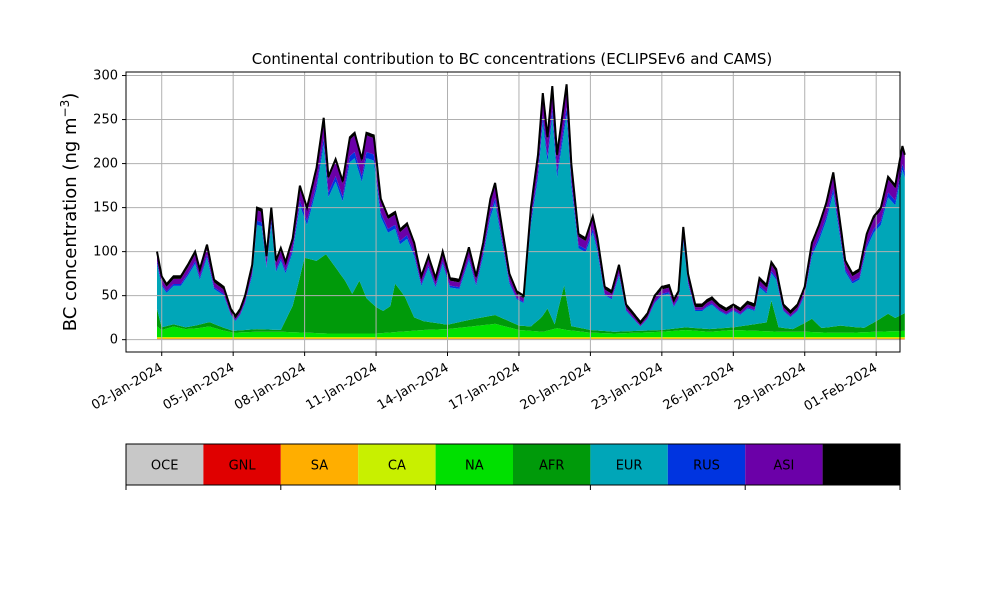 This screenshot has height=600, width=1000. I want to click on legend-frame, so click(513, 464).